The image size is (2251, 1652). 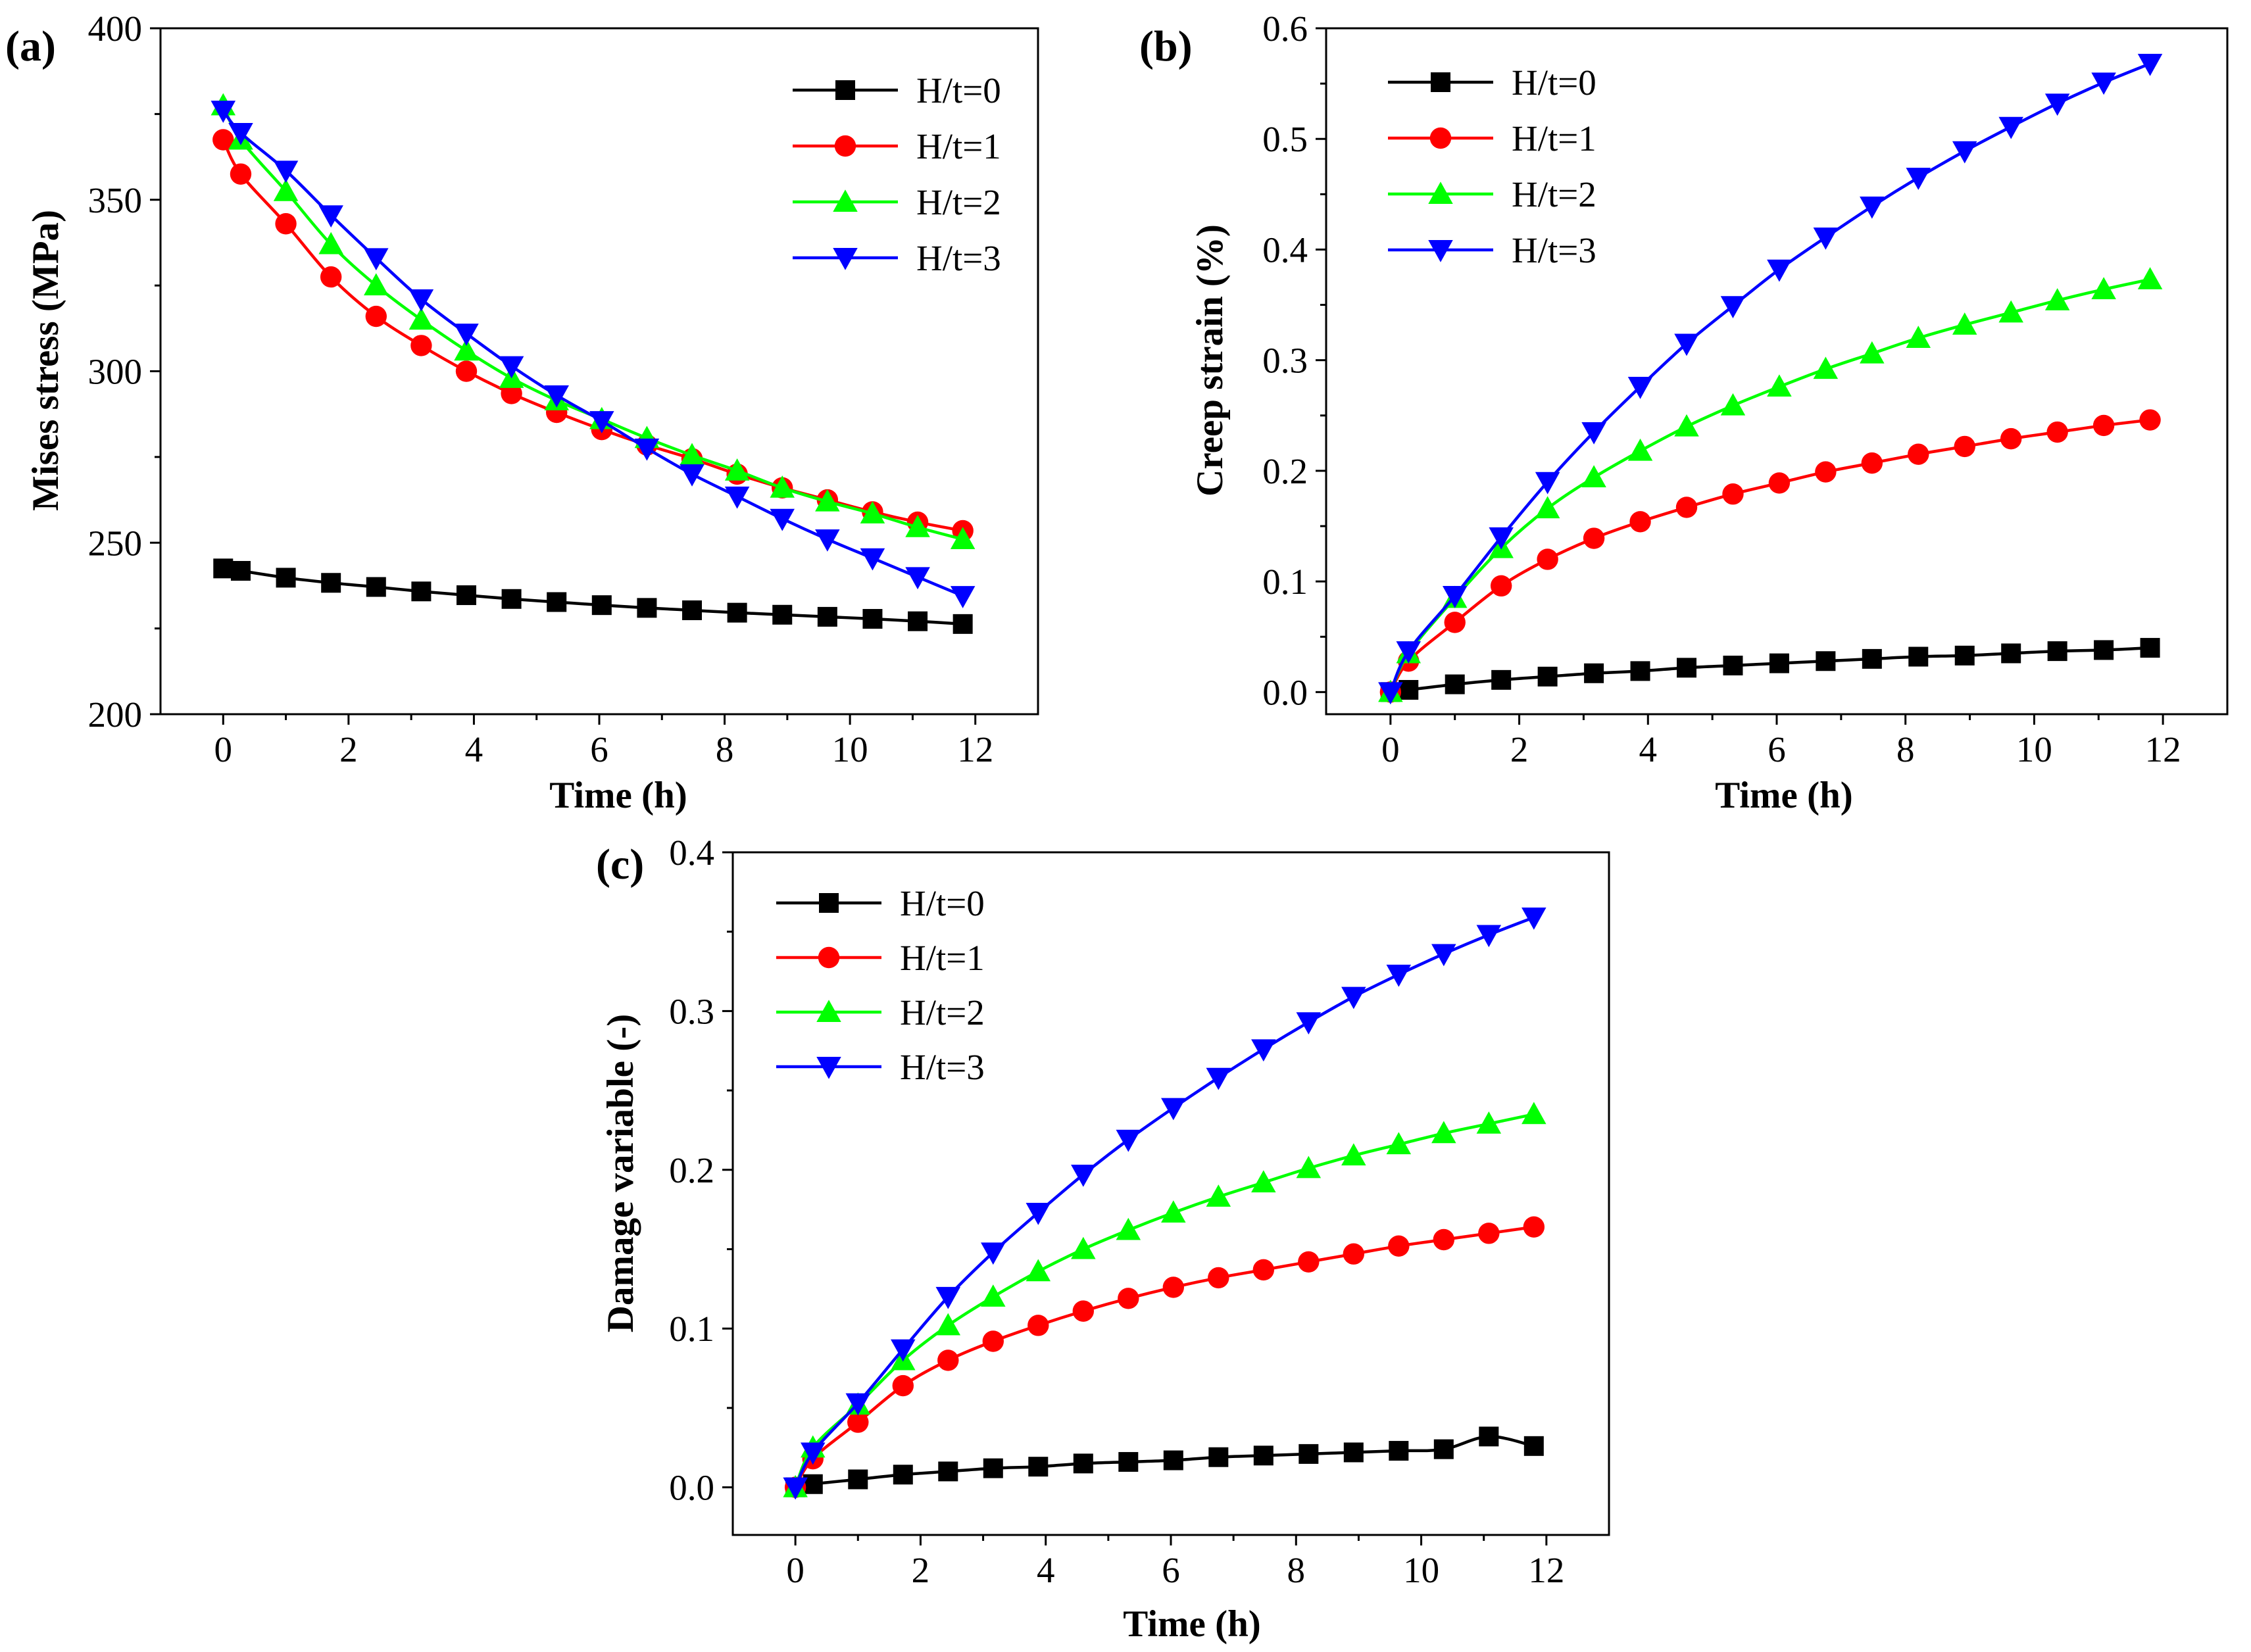 What do you see at coordinates (1905, 749) in the screenshot?
I see `panel-b-x-tick-label: 8` at bounding box center [1905, 749].